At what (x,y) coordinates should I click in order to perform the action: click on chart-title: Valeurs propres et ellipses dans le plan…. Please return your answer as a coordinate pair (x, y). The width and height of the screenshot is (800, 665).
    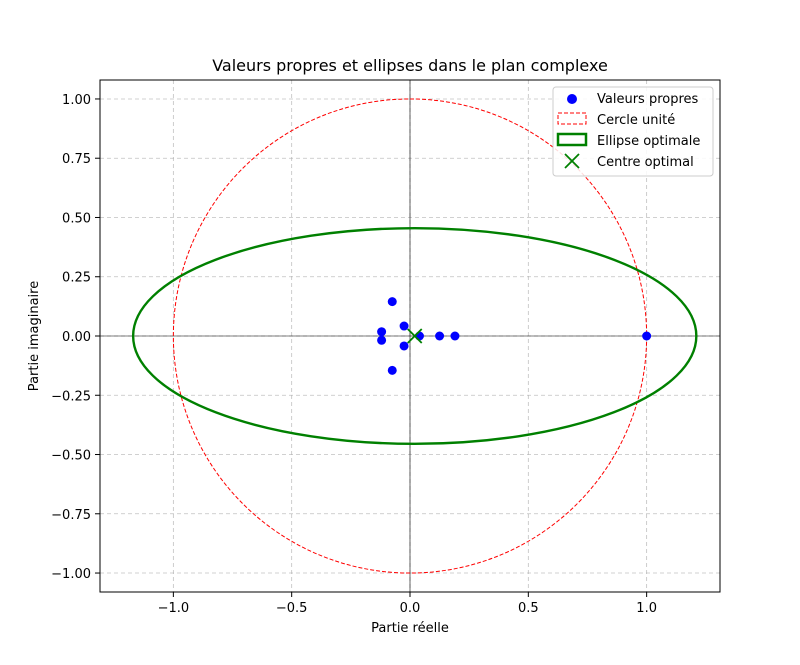
    Looking at the image, I should click on (410, 65).